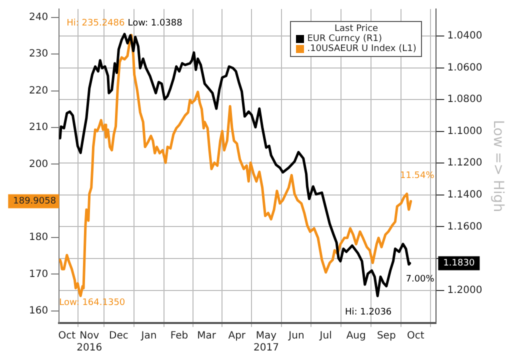  Describe the element at coordinates (417, 175) in the screenshot. I see `annotation: 11.54%` at that location.